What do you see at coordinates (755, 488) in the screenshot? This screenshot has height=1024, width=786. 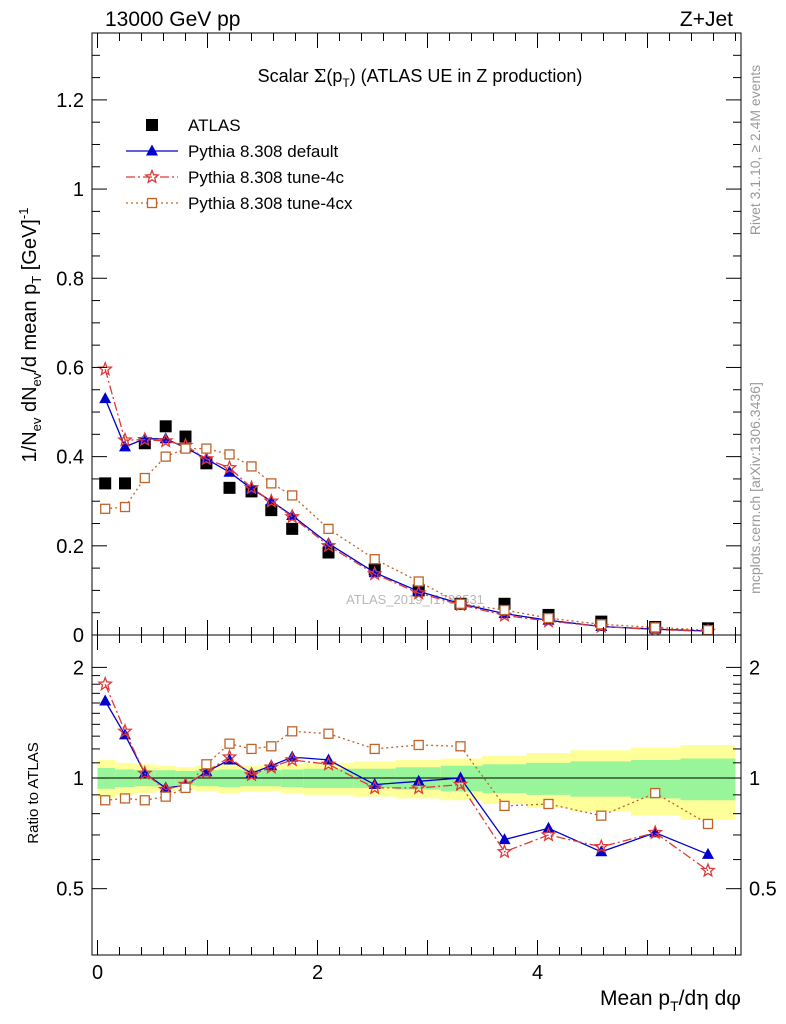 I see `mcplots-label: mcplots.cern.ch [arXiv:1306.3436]` at bounding box center [755, 488].